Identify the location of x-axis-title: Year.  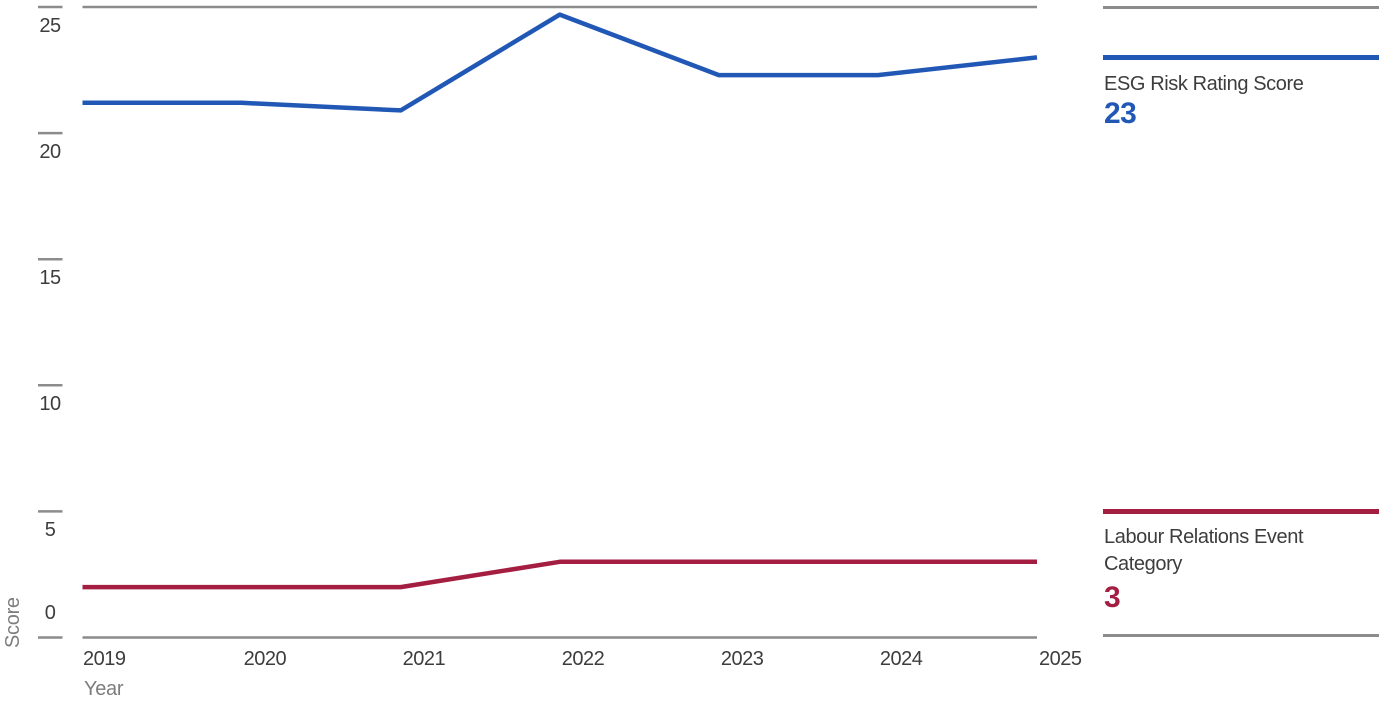
(104, 689).